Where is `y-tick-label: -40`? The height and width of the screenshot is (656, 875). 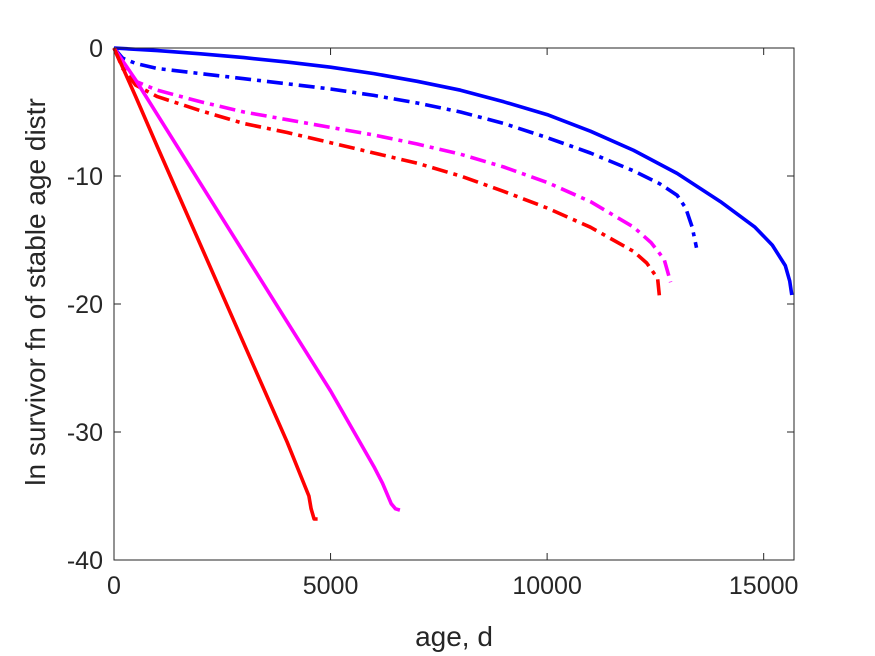
y-tick-label: -40 is located at coordinates (85, 561).